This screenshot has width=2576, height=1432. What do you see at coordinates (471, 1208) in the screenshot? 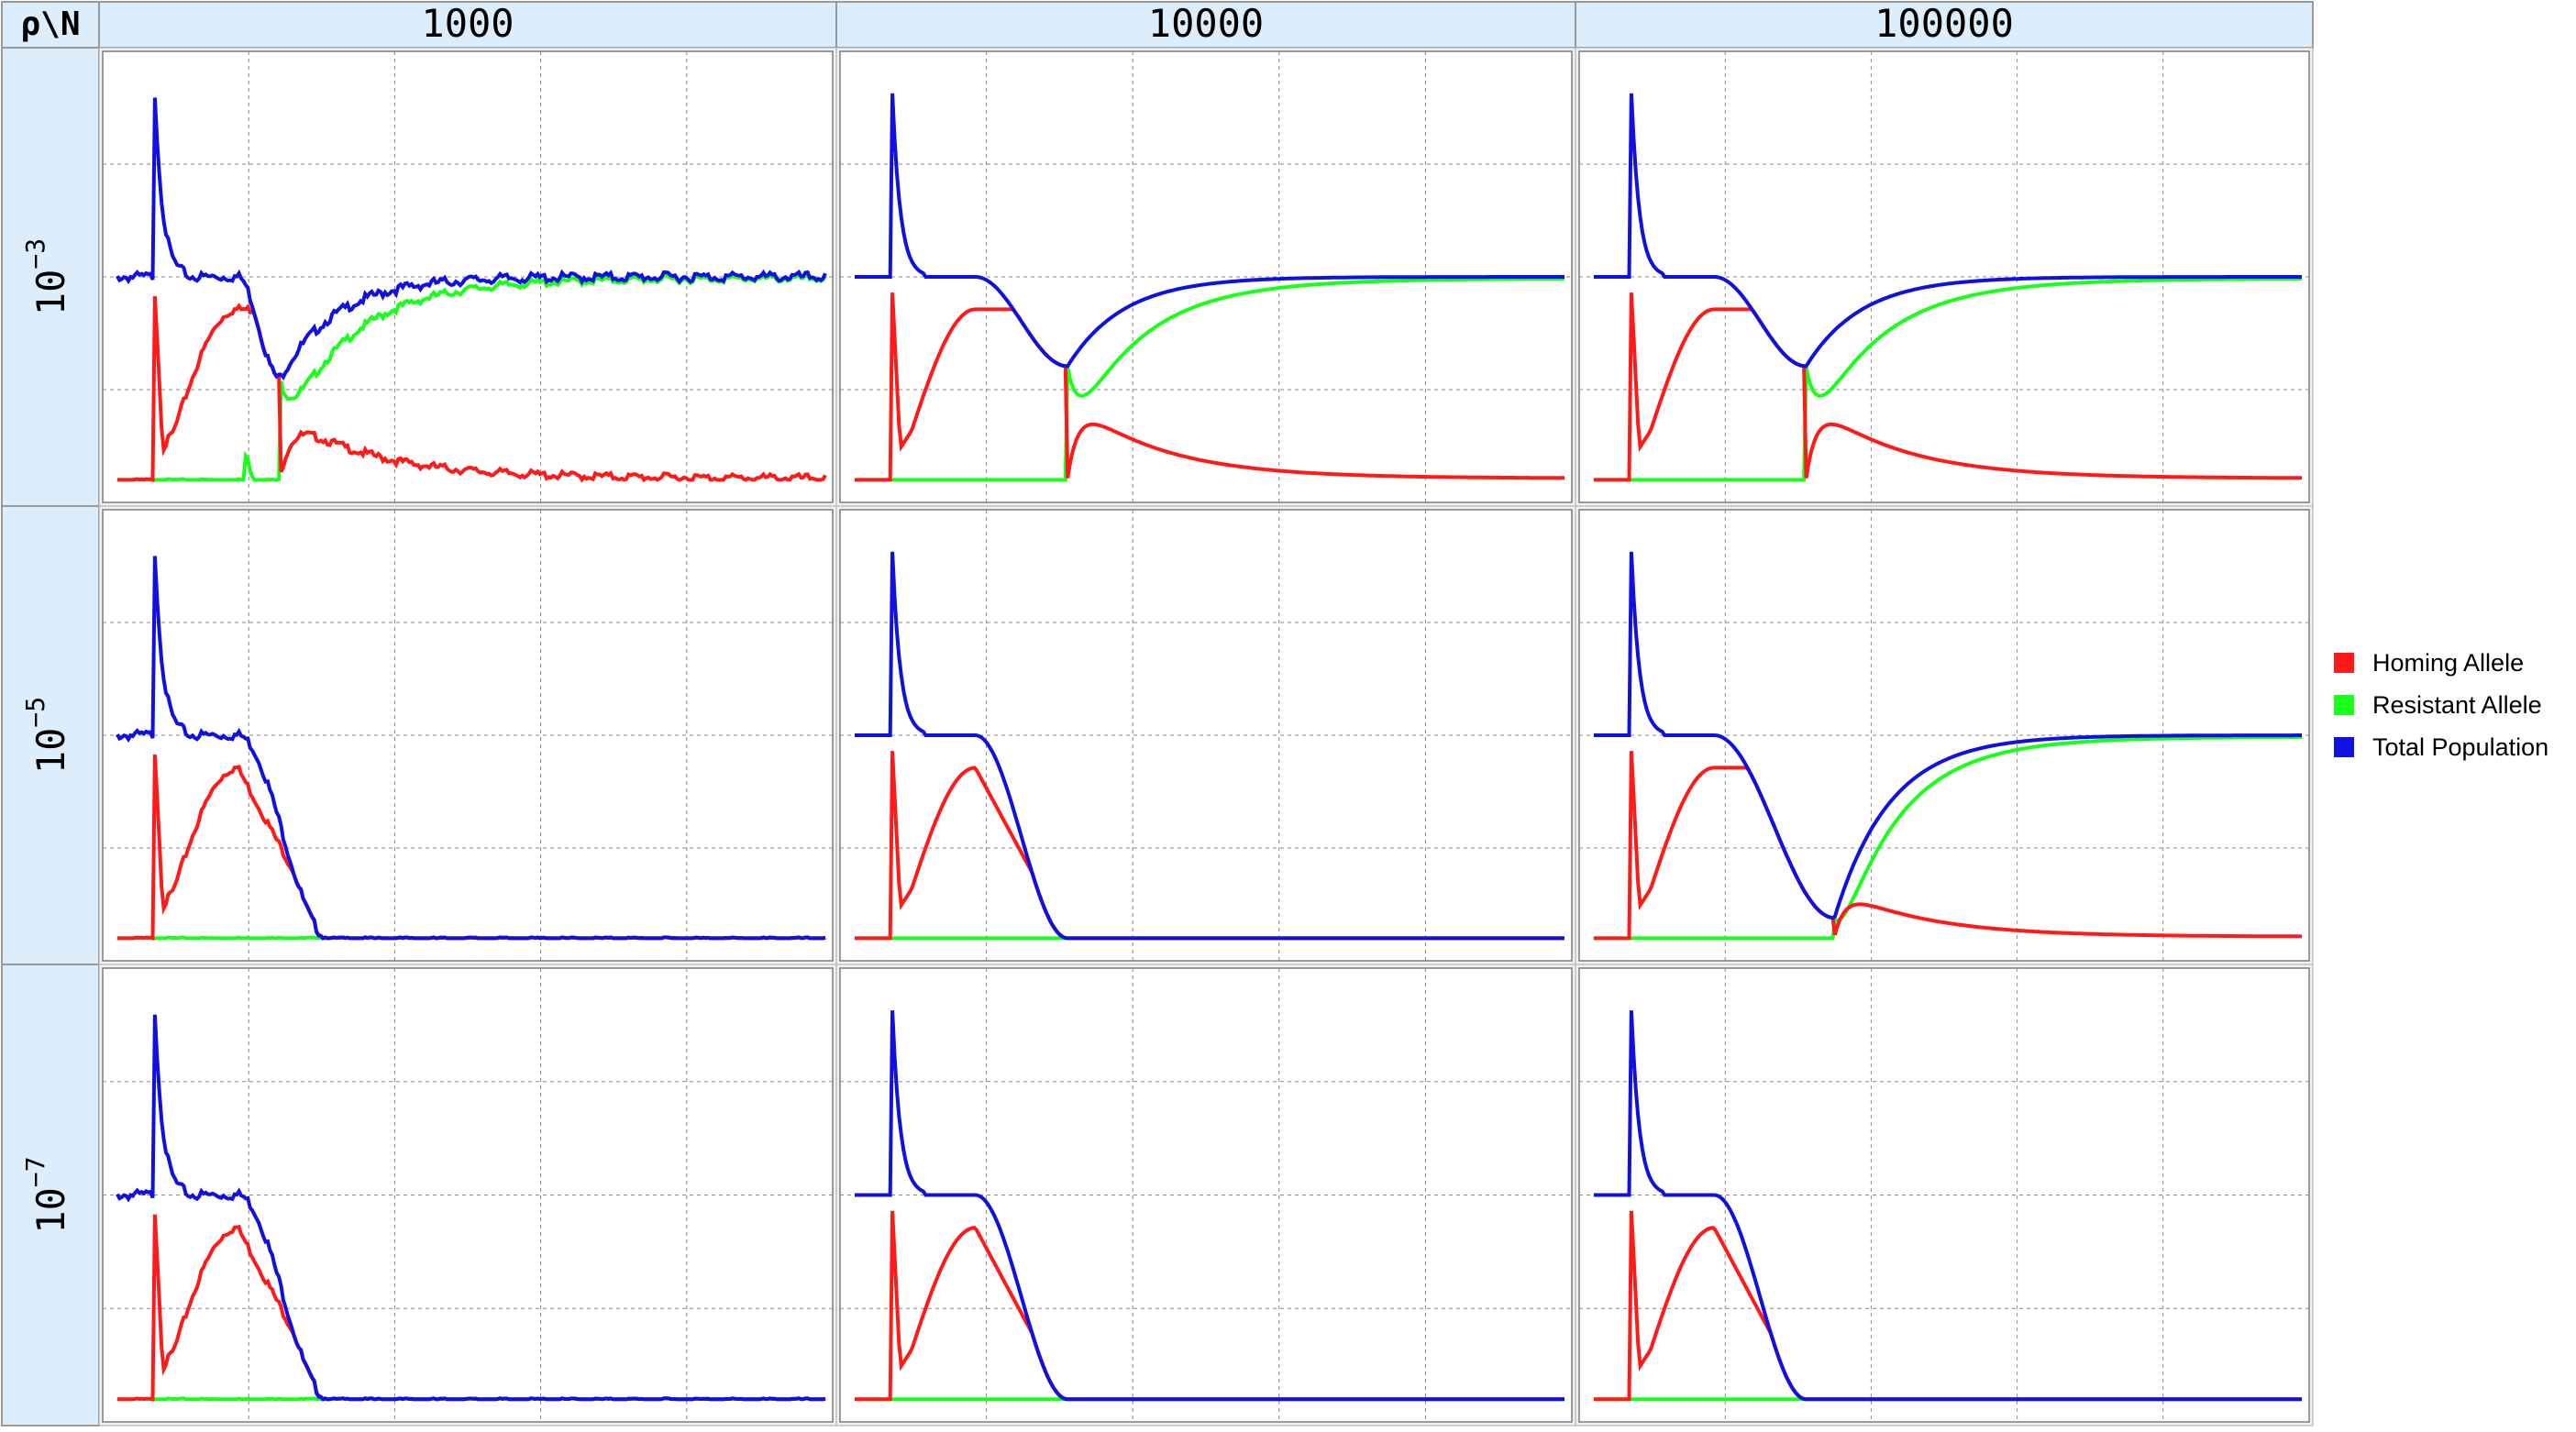
I see `panel-r2-c0-series-total` at bounding box center [471, 1208].